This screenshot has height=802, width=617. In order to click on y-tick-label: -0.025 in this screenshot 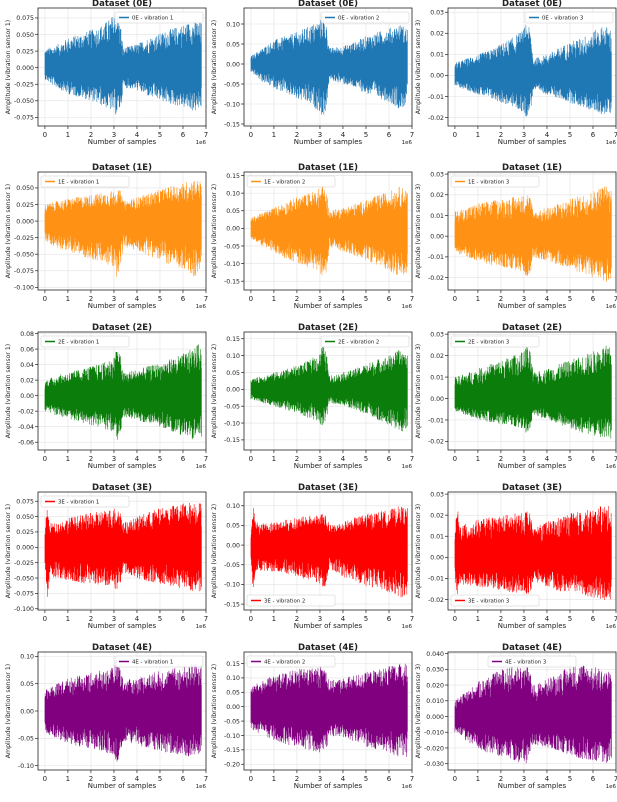, I will do `click(24, 238)`.